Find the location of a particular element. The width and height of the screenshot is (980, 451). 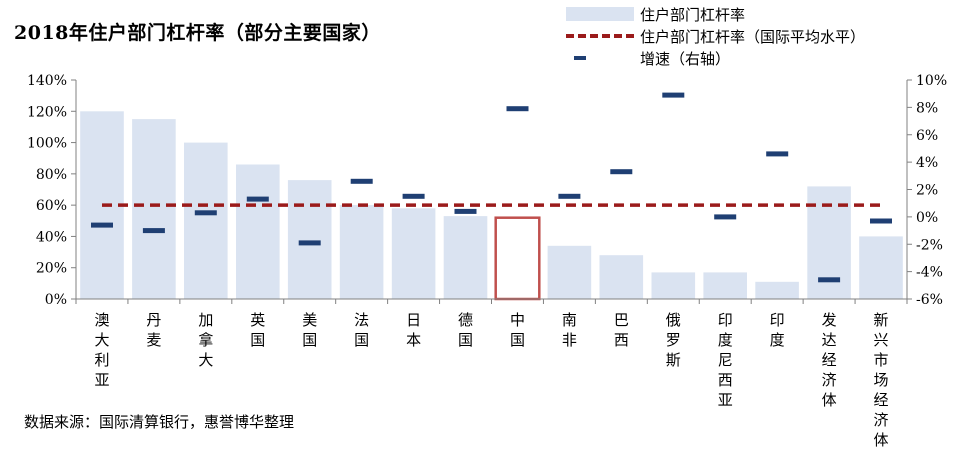

legend-item-bar: 住户部门杠杆率 is located at coordinates (715, 14).